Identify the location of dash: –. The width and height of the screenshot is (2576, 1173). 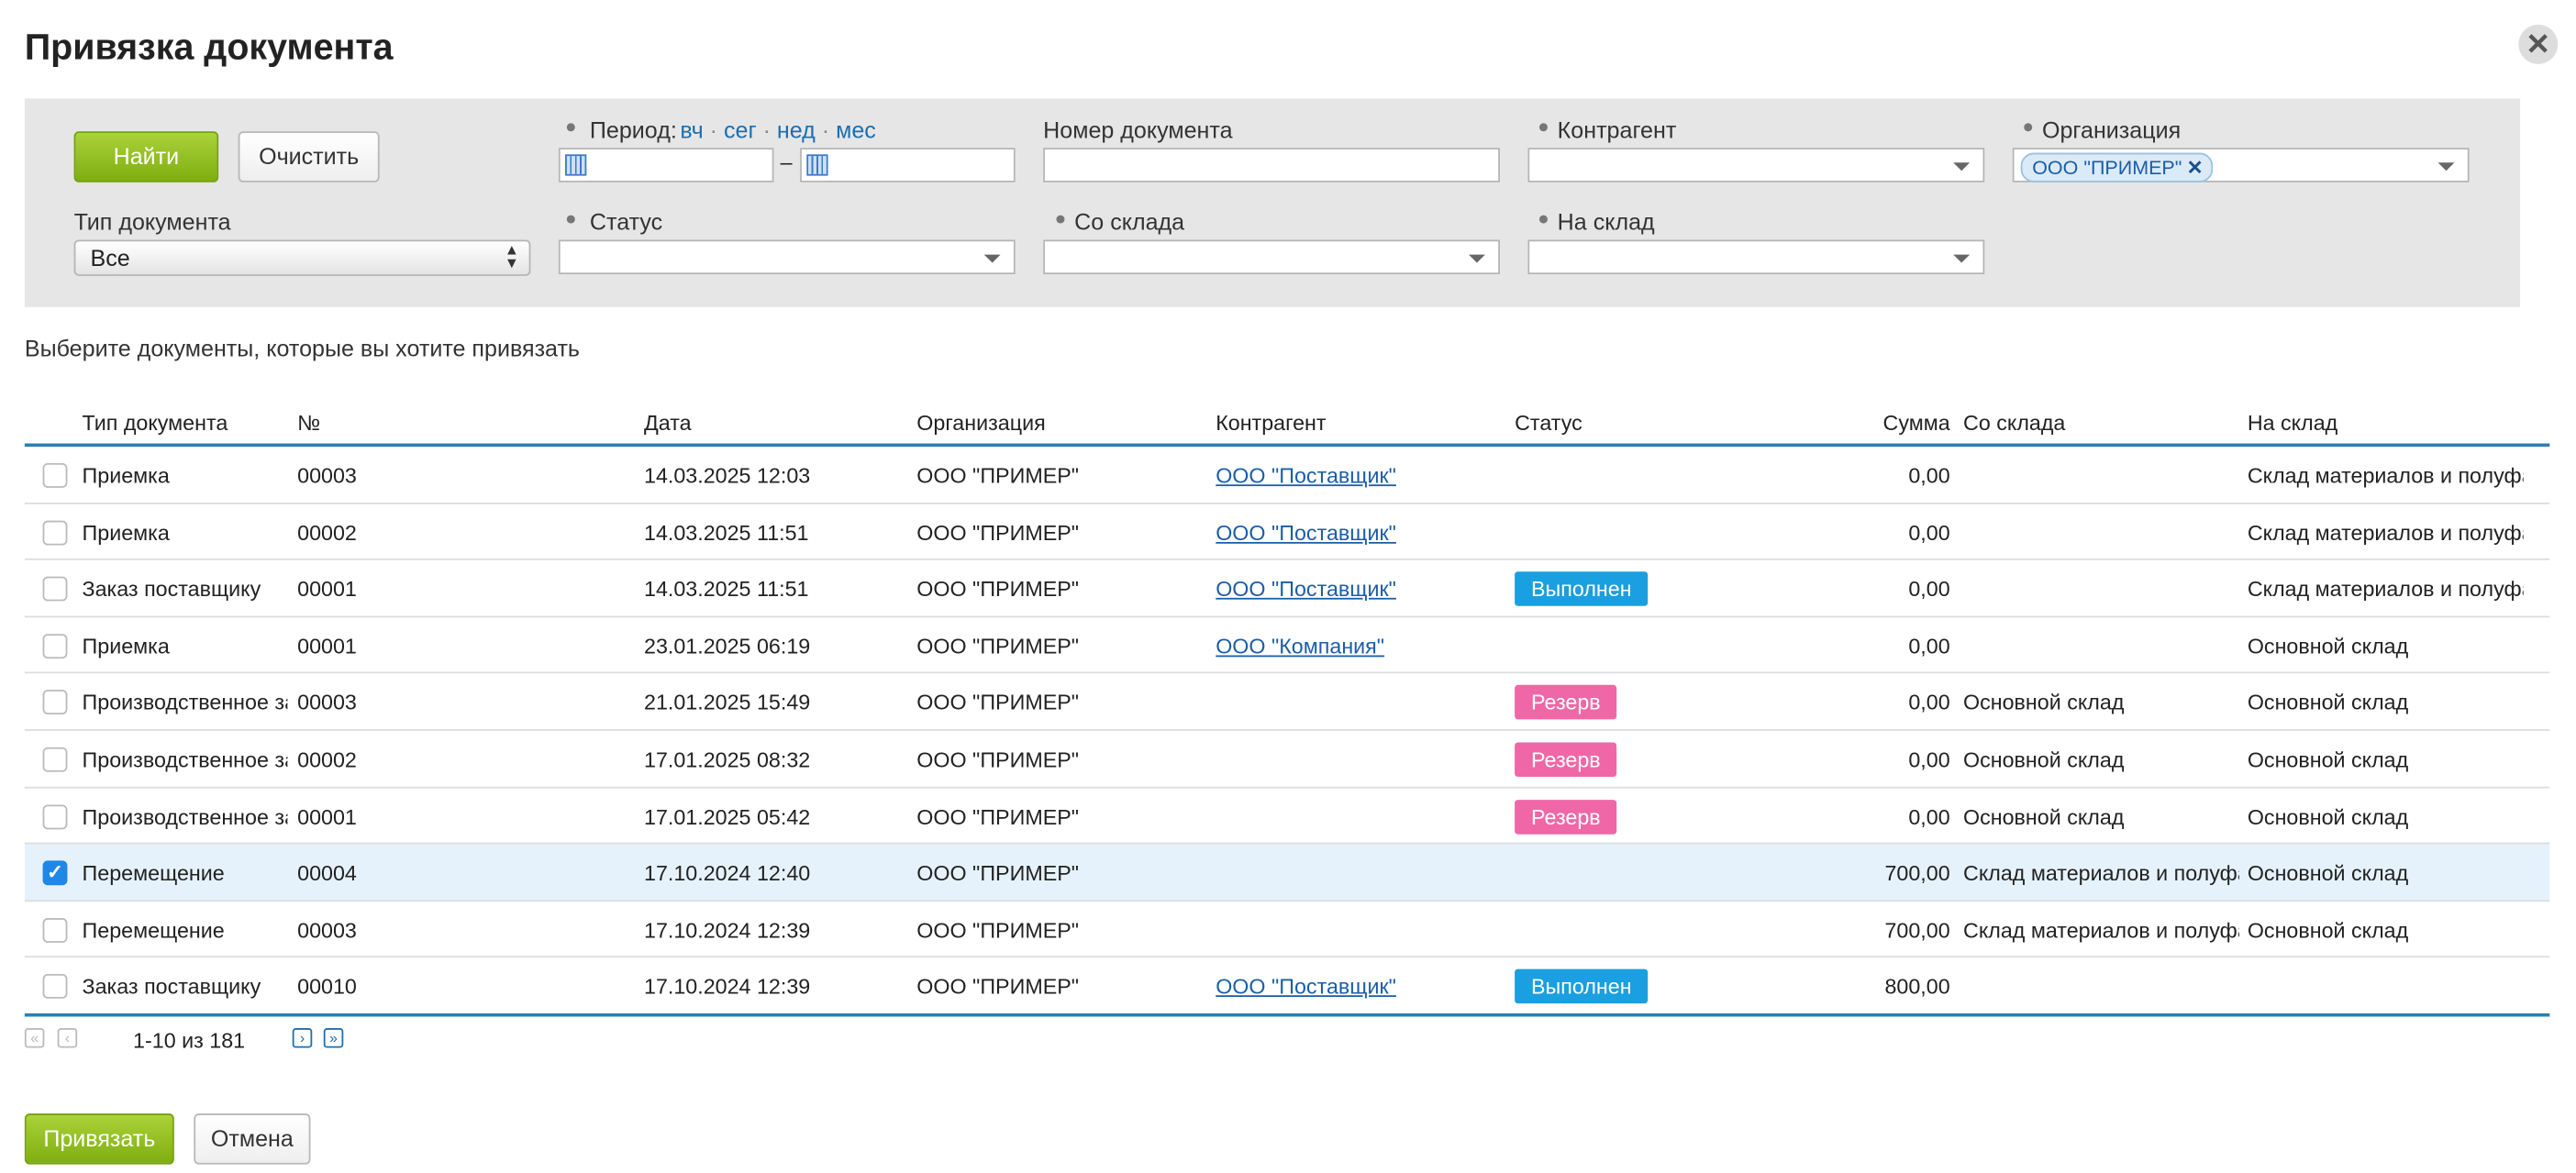
(786, 162).